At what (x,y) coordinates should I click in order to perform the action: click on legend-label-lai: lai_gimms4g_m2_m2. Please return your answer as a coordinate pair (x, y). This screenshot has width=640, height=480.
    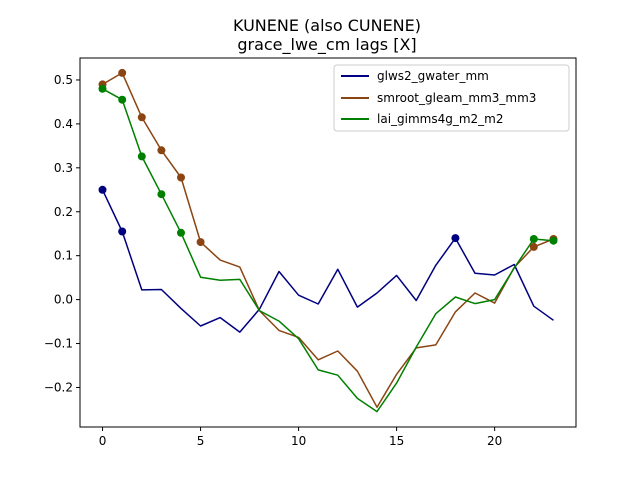
    Looking at the image, I should click on (440, 119).